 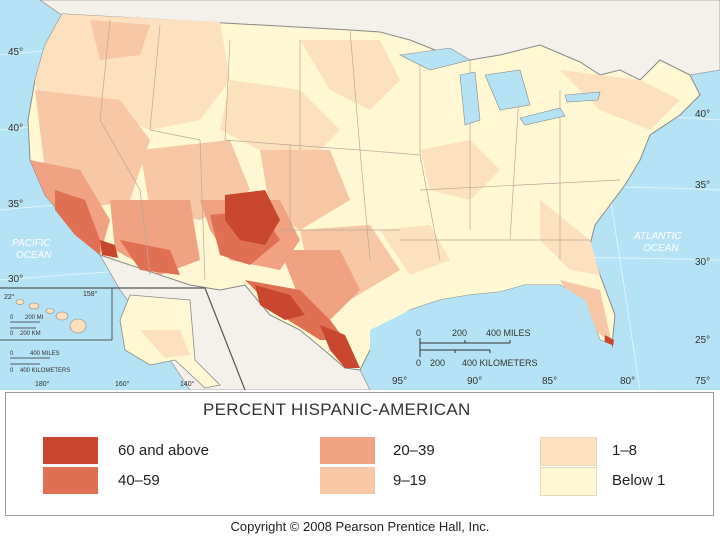 I want to click on lat-label-left-40: 40°, so click(x=15, y=128).